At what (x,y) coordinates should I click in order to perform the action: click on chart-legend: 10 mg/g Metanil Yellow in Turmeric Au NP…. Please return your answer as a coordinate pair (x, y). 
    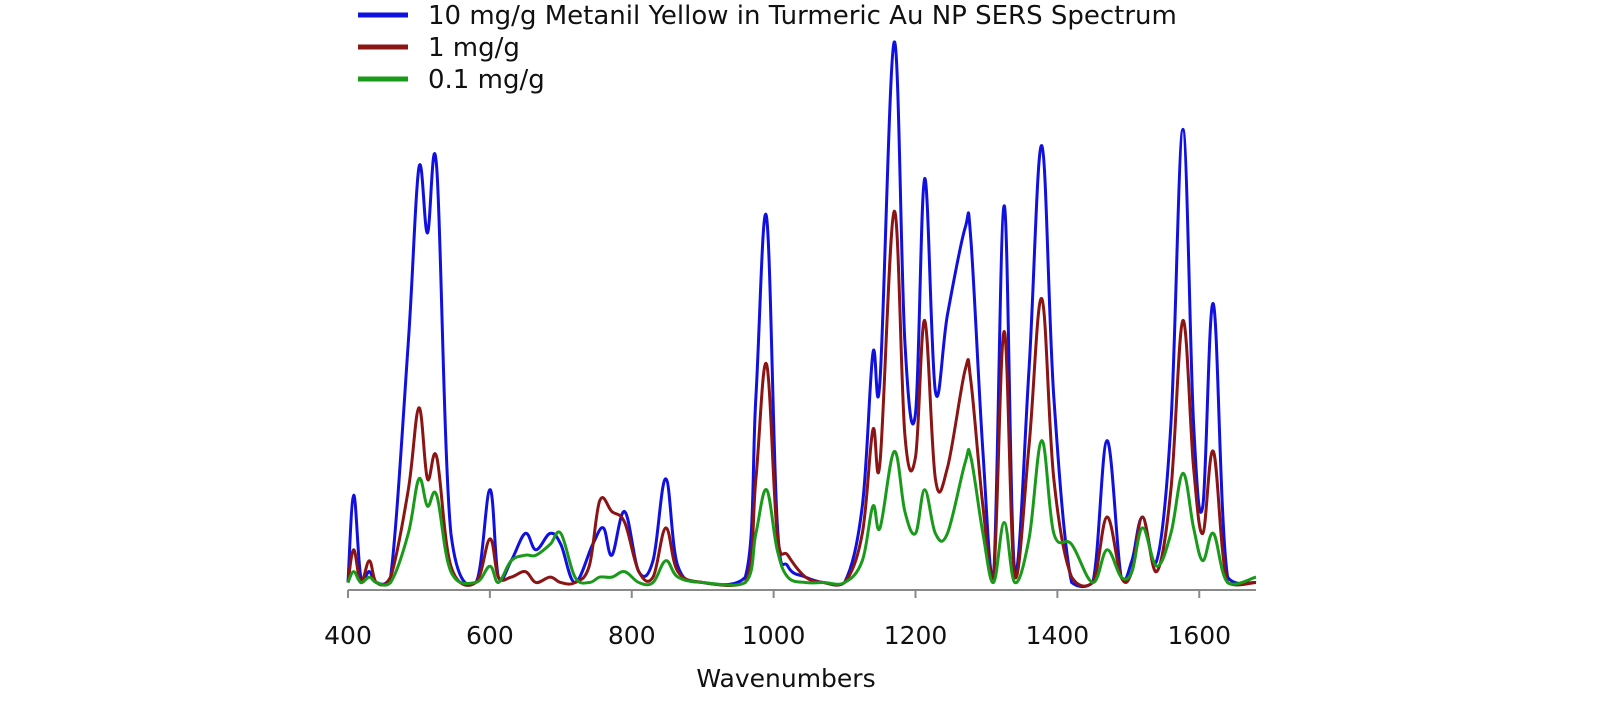
    Looking at the image, I should click on (767, 48).